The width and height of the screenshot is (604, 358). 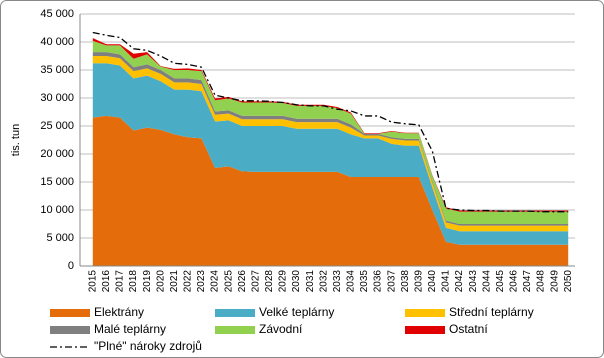 I want to click on x-tick-label: 2041, so click(x=446, y=281).